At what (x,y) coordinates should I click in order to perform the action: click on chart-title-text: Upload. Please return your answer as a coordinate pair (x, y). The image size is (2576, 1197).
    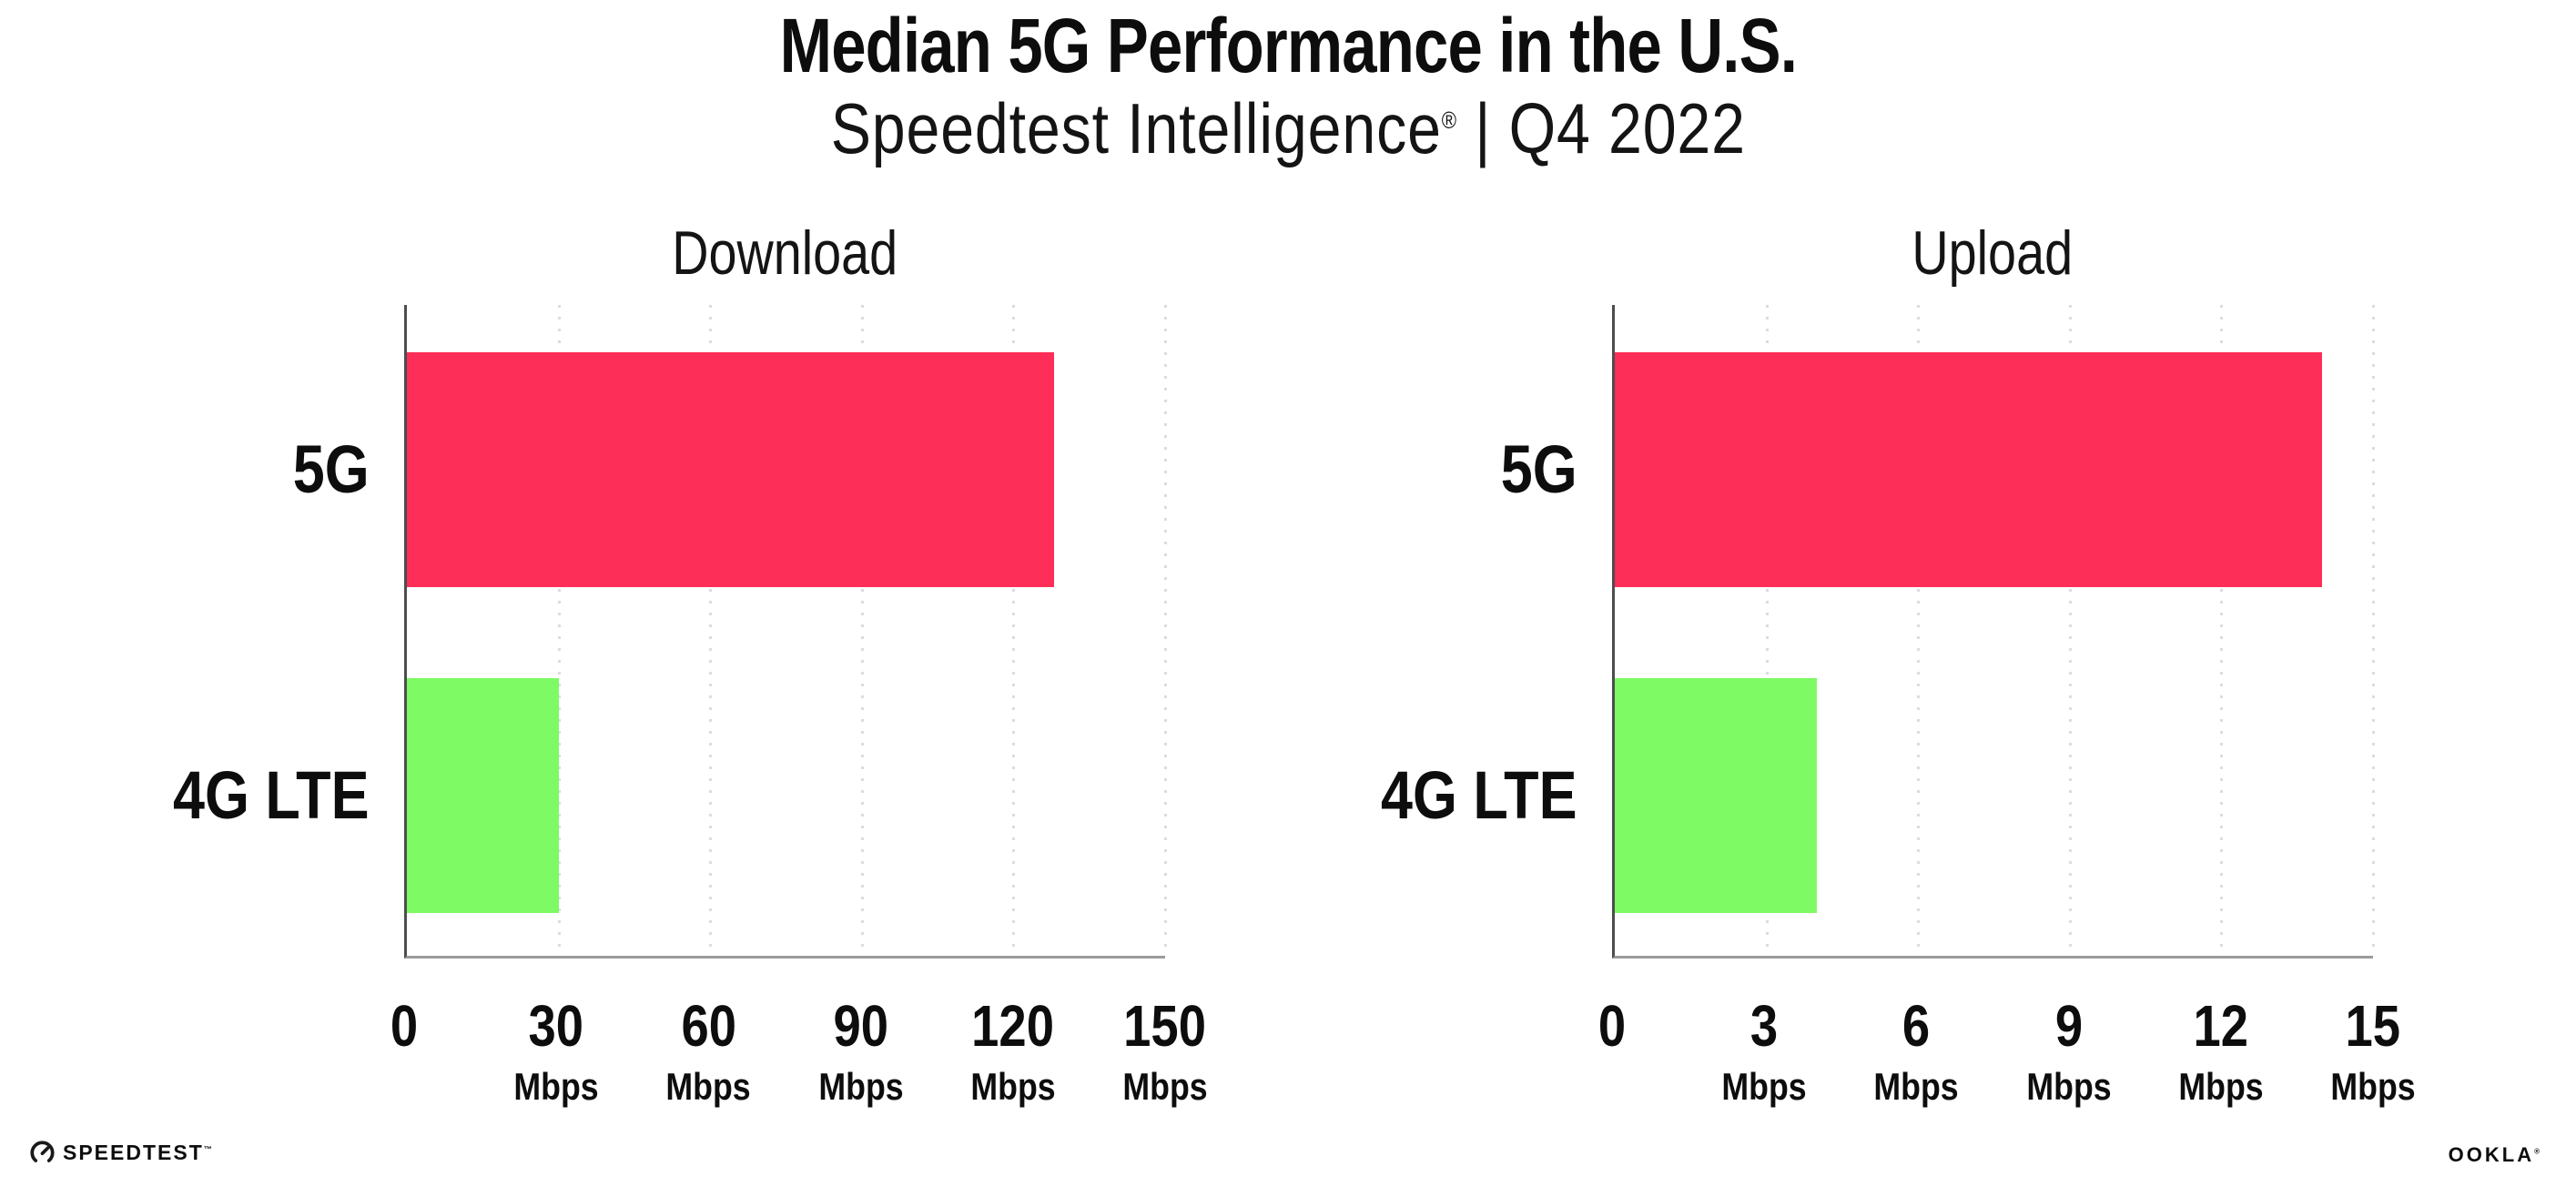
    Looking at the image, I should click on (1993, 253).